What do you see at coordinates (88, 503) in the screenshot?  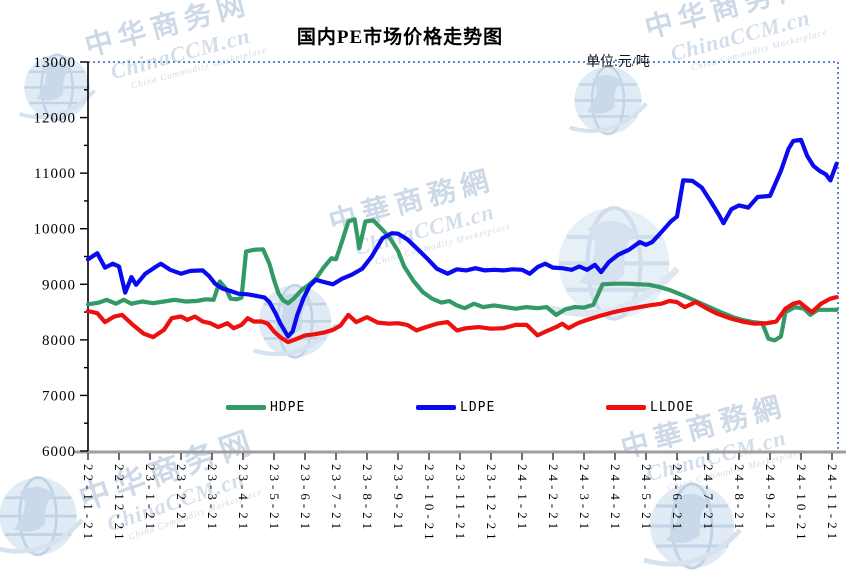 I see `x-tick-label: 22-11-21` at bounding box center [88, 503].